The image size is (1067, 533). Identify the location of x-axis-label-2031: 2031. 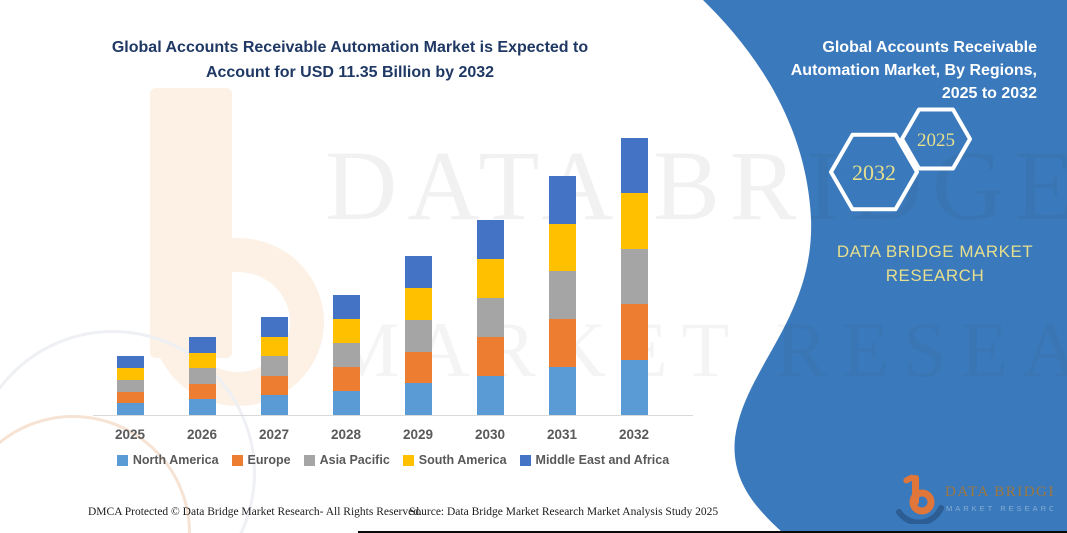
(562, 434).